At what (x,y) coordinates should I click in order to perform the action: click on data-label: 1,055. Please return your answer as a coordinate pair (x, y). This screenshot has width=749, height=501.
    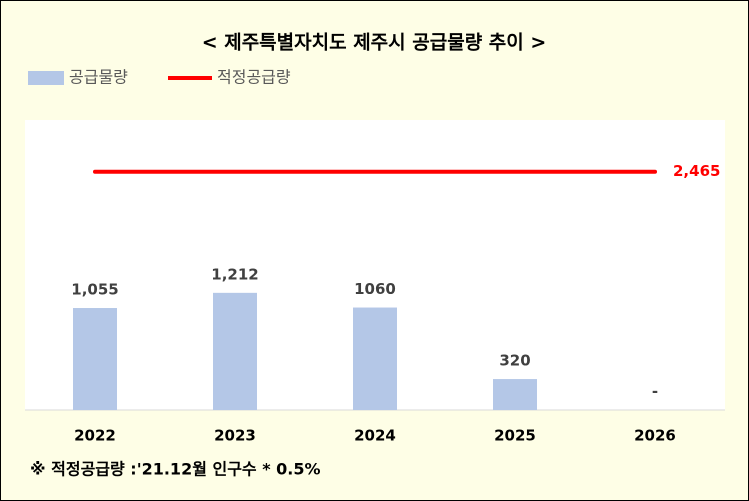
    Looking at the image, I should click on (94, 290).